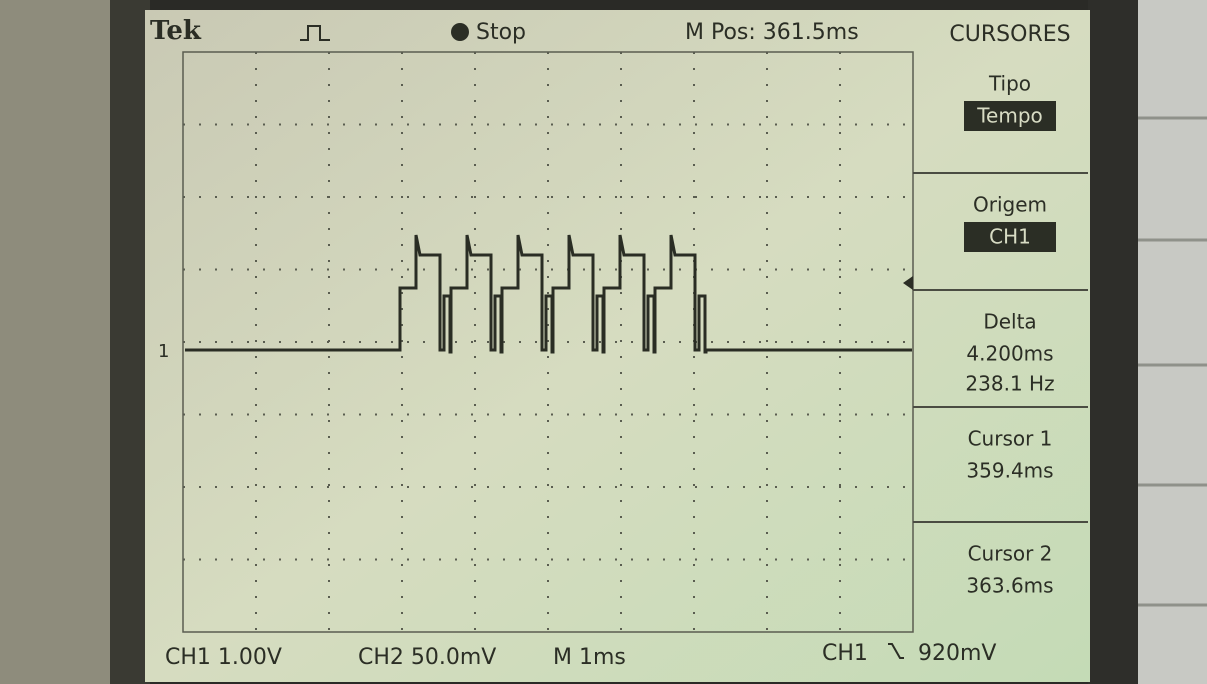  Describe the element at coordinates (1010, 439) in the screenshot. I see `menu-label: Cursor 1` at that location.